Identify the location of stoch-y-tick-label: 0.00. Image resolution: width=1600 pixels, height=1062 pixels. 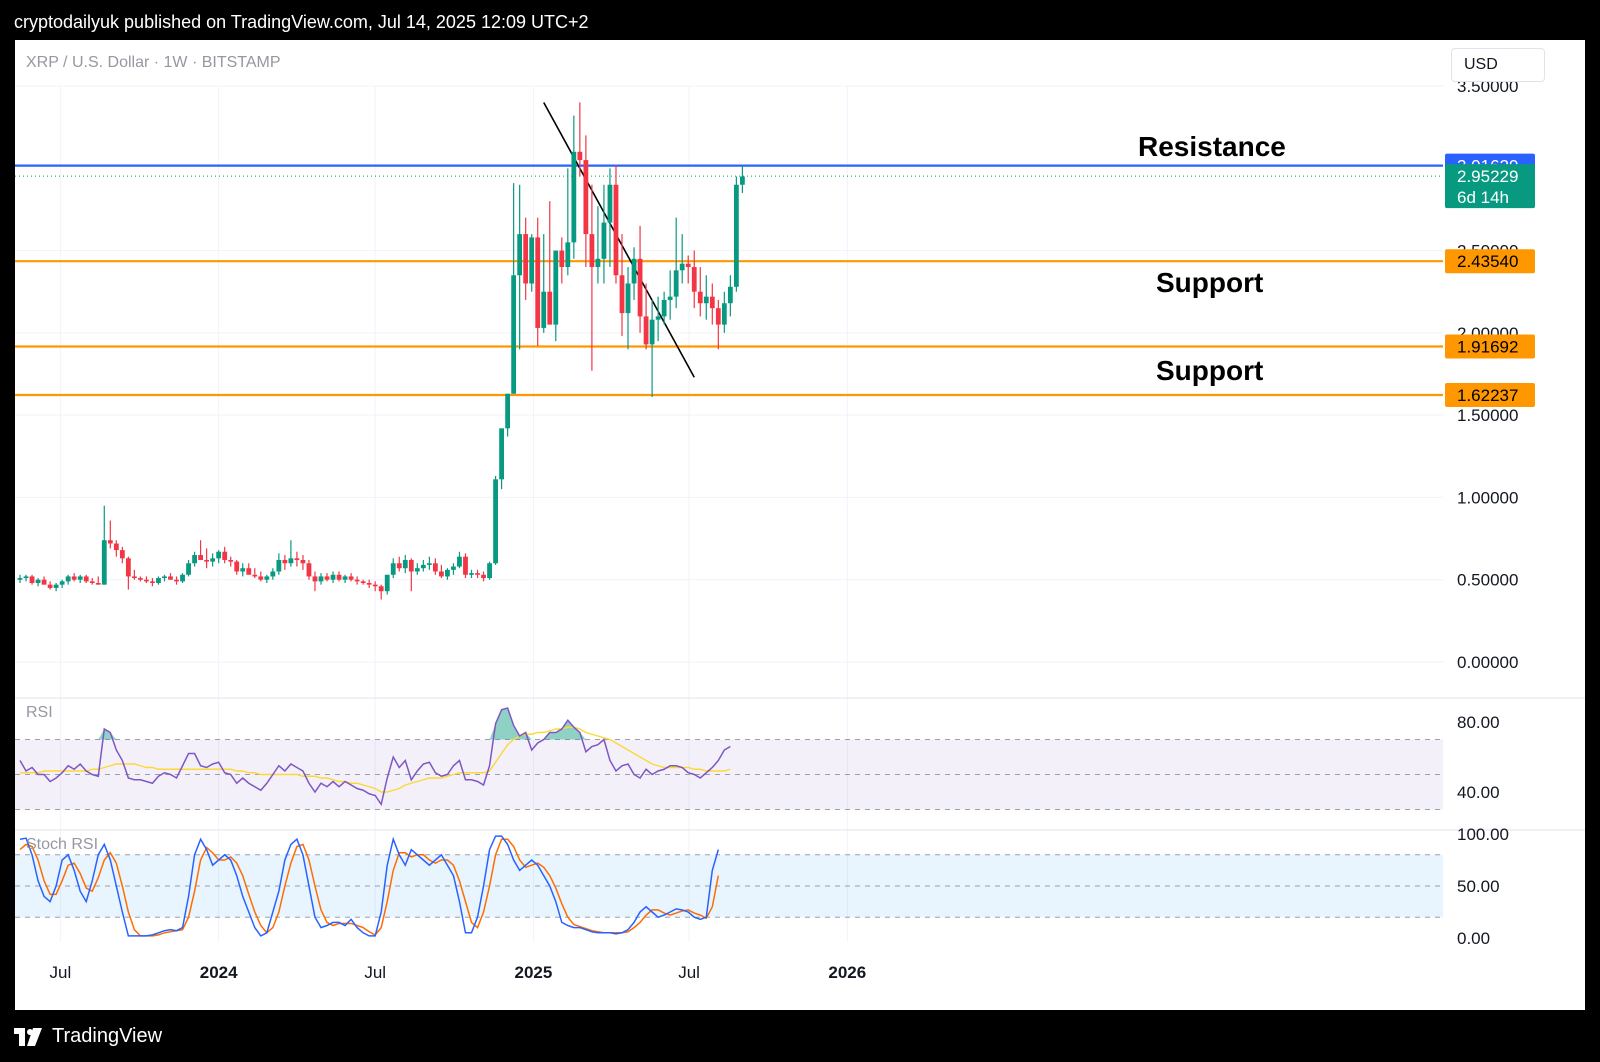
(1473, 938).